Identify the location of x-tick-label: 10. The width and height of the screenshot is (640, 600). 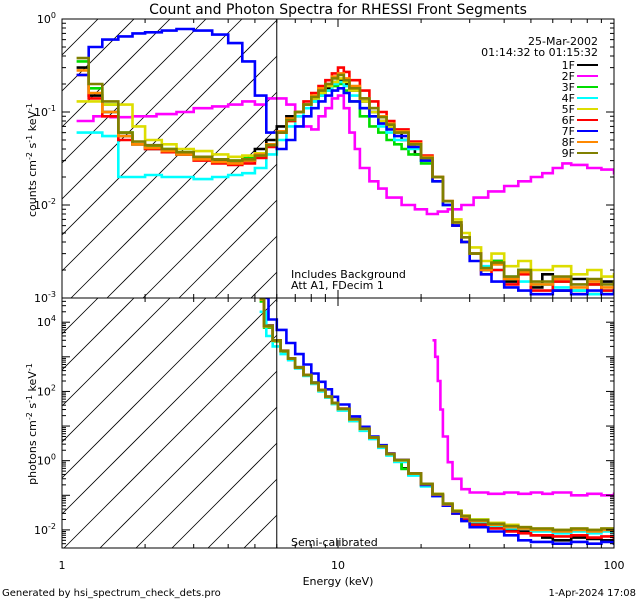
(338, 565).